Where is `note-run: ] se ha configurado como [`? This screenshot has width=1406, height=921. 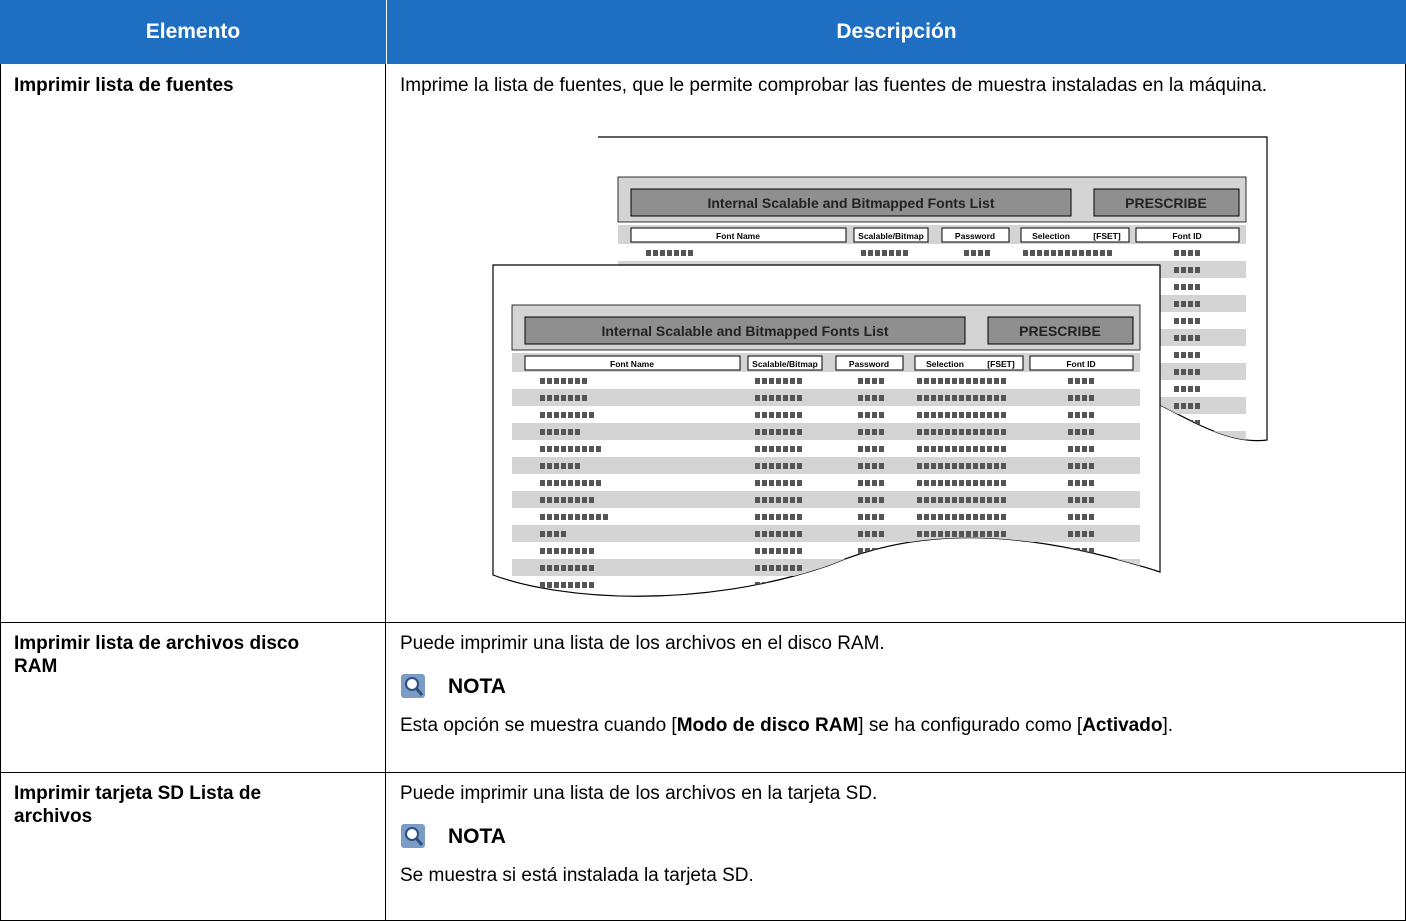 note-run: ] se ha configurado como [ is located at coordinates (970, 725).